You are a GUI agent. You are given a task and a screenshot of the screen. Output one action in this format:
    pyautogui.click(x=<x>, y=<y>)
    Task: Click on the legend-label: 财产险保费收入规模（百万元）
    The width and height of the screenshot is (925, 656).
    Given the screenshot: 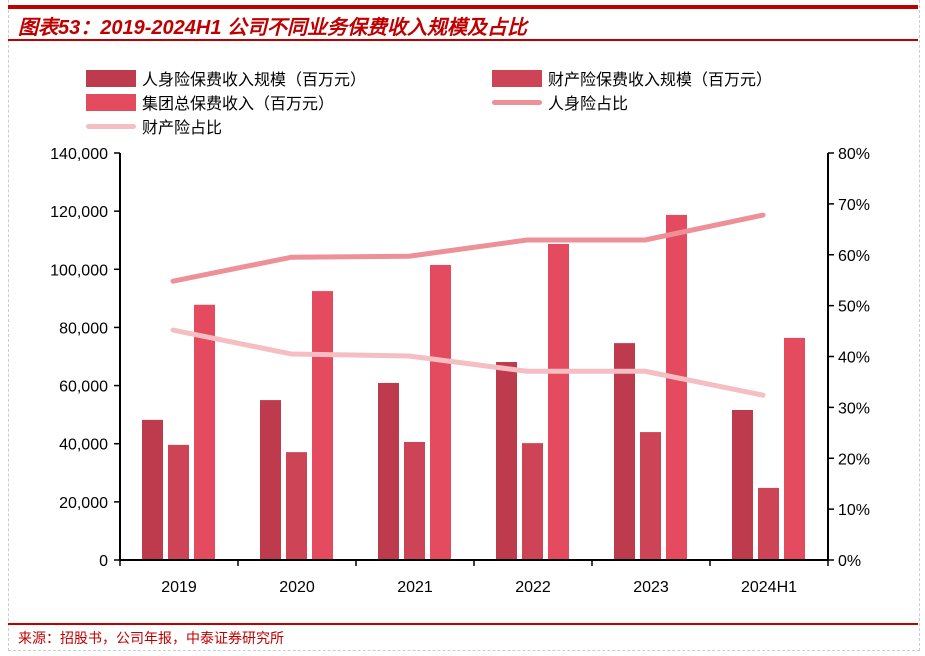 What is the action you would take?
    pyautogui.click(x=660, y=79)
    